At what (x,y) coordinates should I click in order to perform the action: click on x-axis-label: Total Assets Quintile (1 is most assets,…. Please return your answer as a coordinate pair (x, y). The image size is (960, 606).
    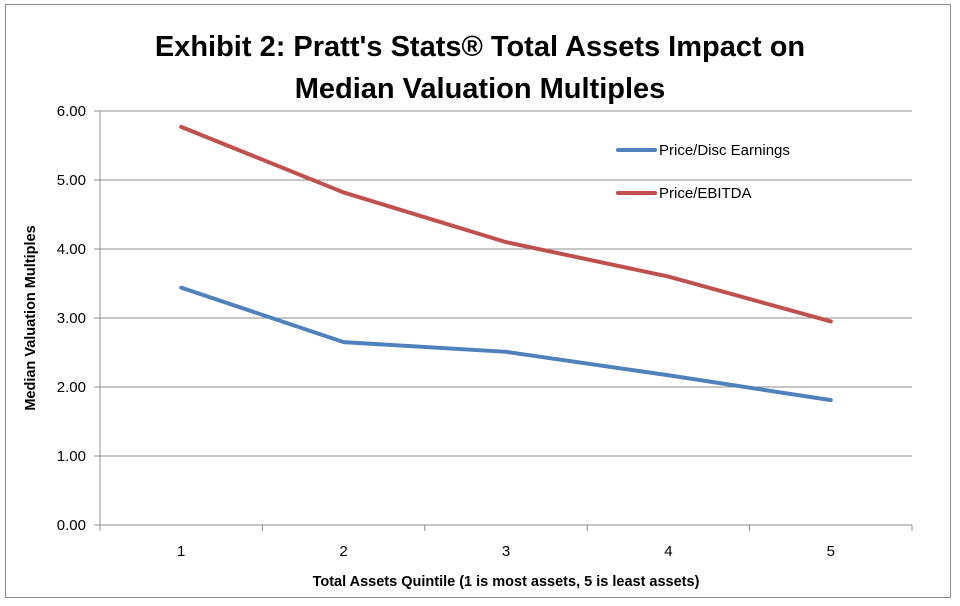
    Looking at the image, I should click on (506, 582).